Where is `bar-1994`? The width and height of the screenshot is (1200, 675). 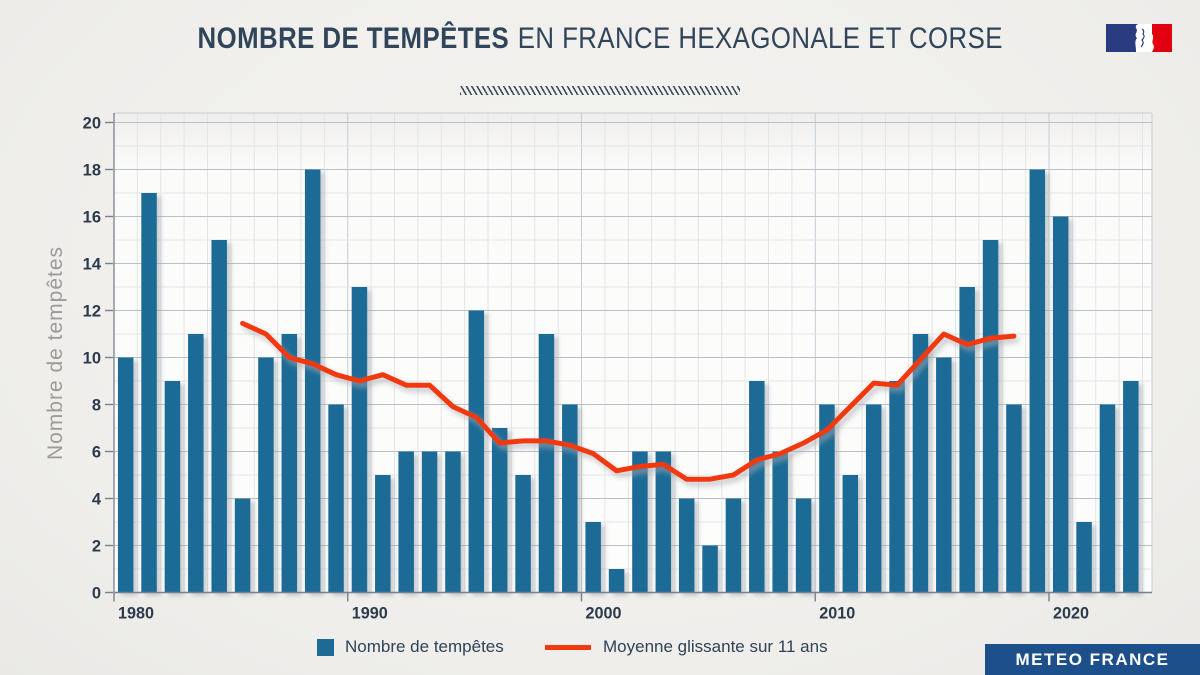
bar-1994 is located at coordinates (453, 522).